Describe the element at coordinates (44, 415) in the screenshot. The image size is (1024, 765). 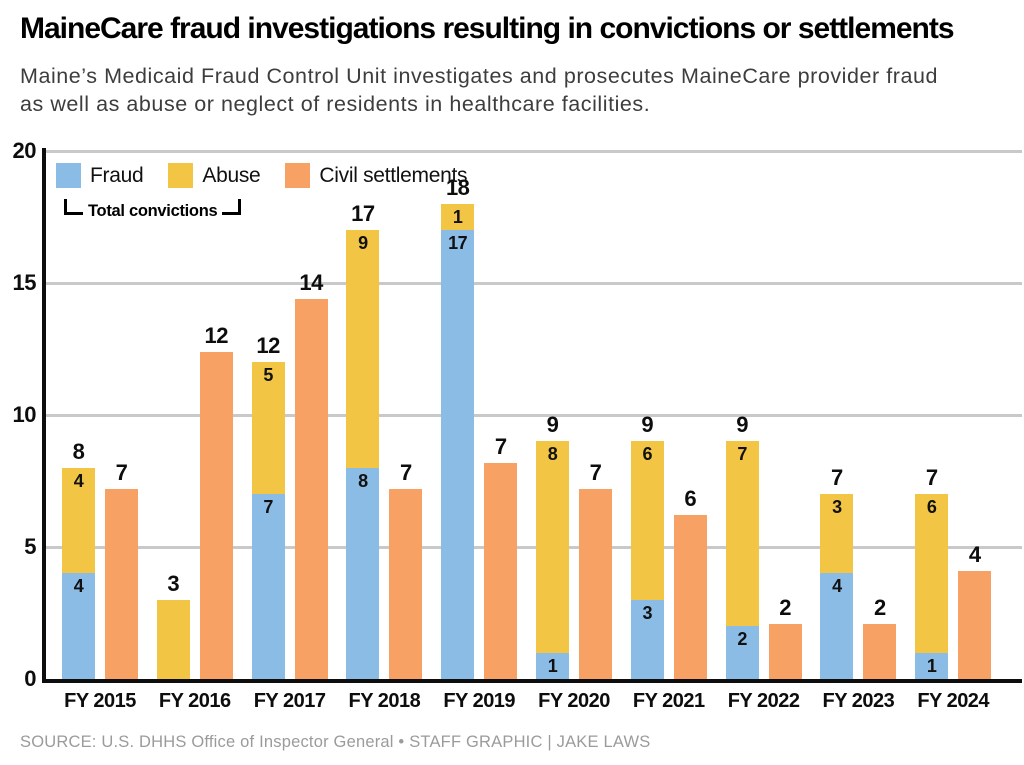
I see `y-axis-line` at that location.